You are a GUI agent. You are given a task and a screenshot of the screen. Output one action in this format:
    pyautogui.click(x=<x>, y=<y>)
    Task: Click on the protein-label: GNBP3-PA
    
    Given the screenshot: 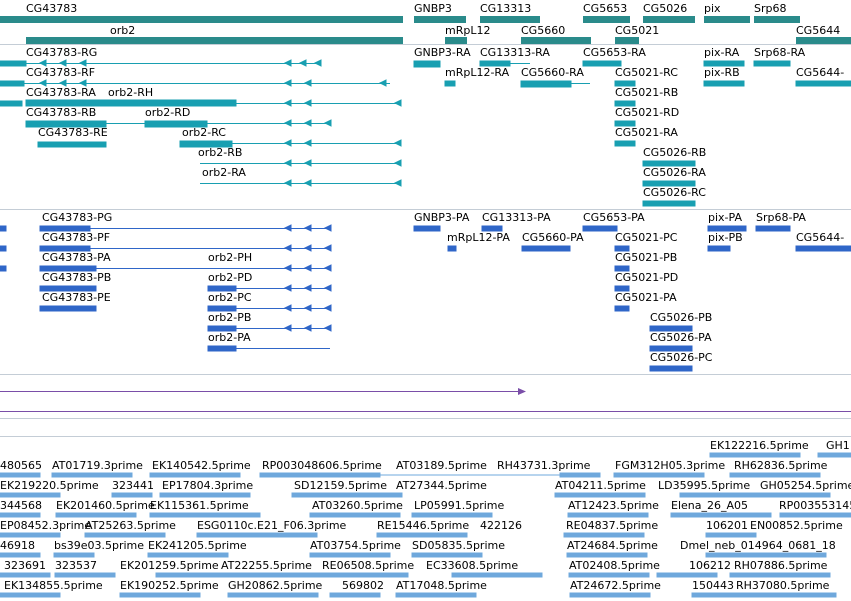 What is the action you would take?
    pyautogui.click(x=442, y=217)
    